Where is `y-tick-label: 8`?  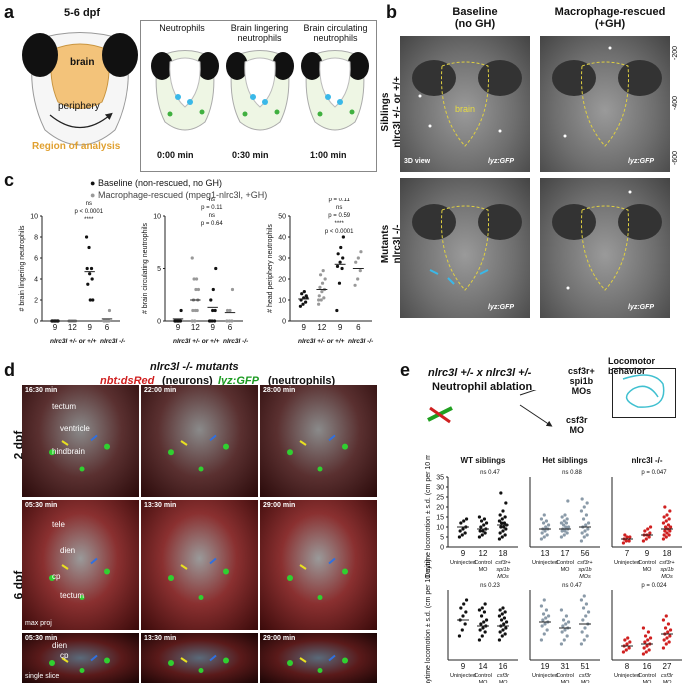 y-tick-label: 8 is located at coordinates (36, 238).